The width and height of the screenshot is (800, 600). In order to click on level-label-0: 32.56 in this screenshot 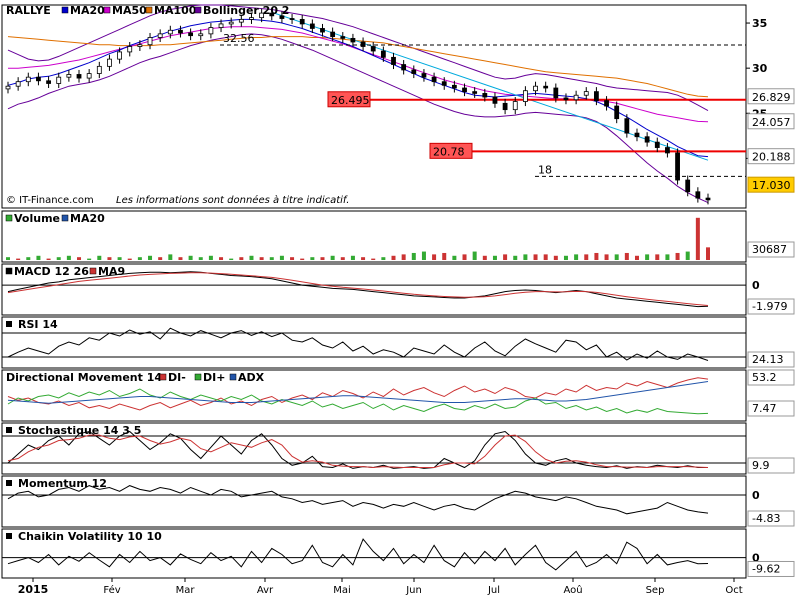, I will do `click(239, 38)`.